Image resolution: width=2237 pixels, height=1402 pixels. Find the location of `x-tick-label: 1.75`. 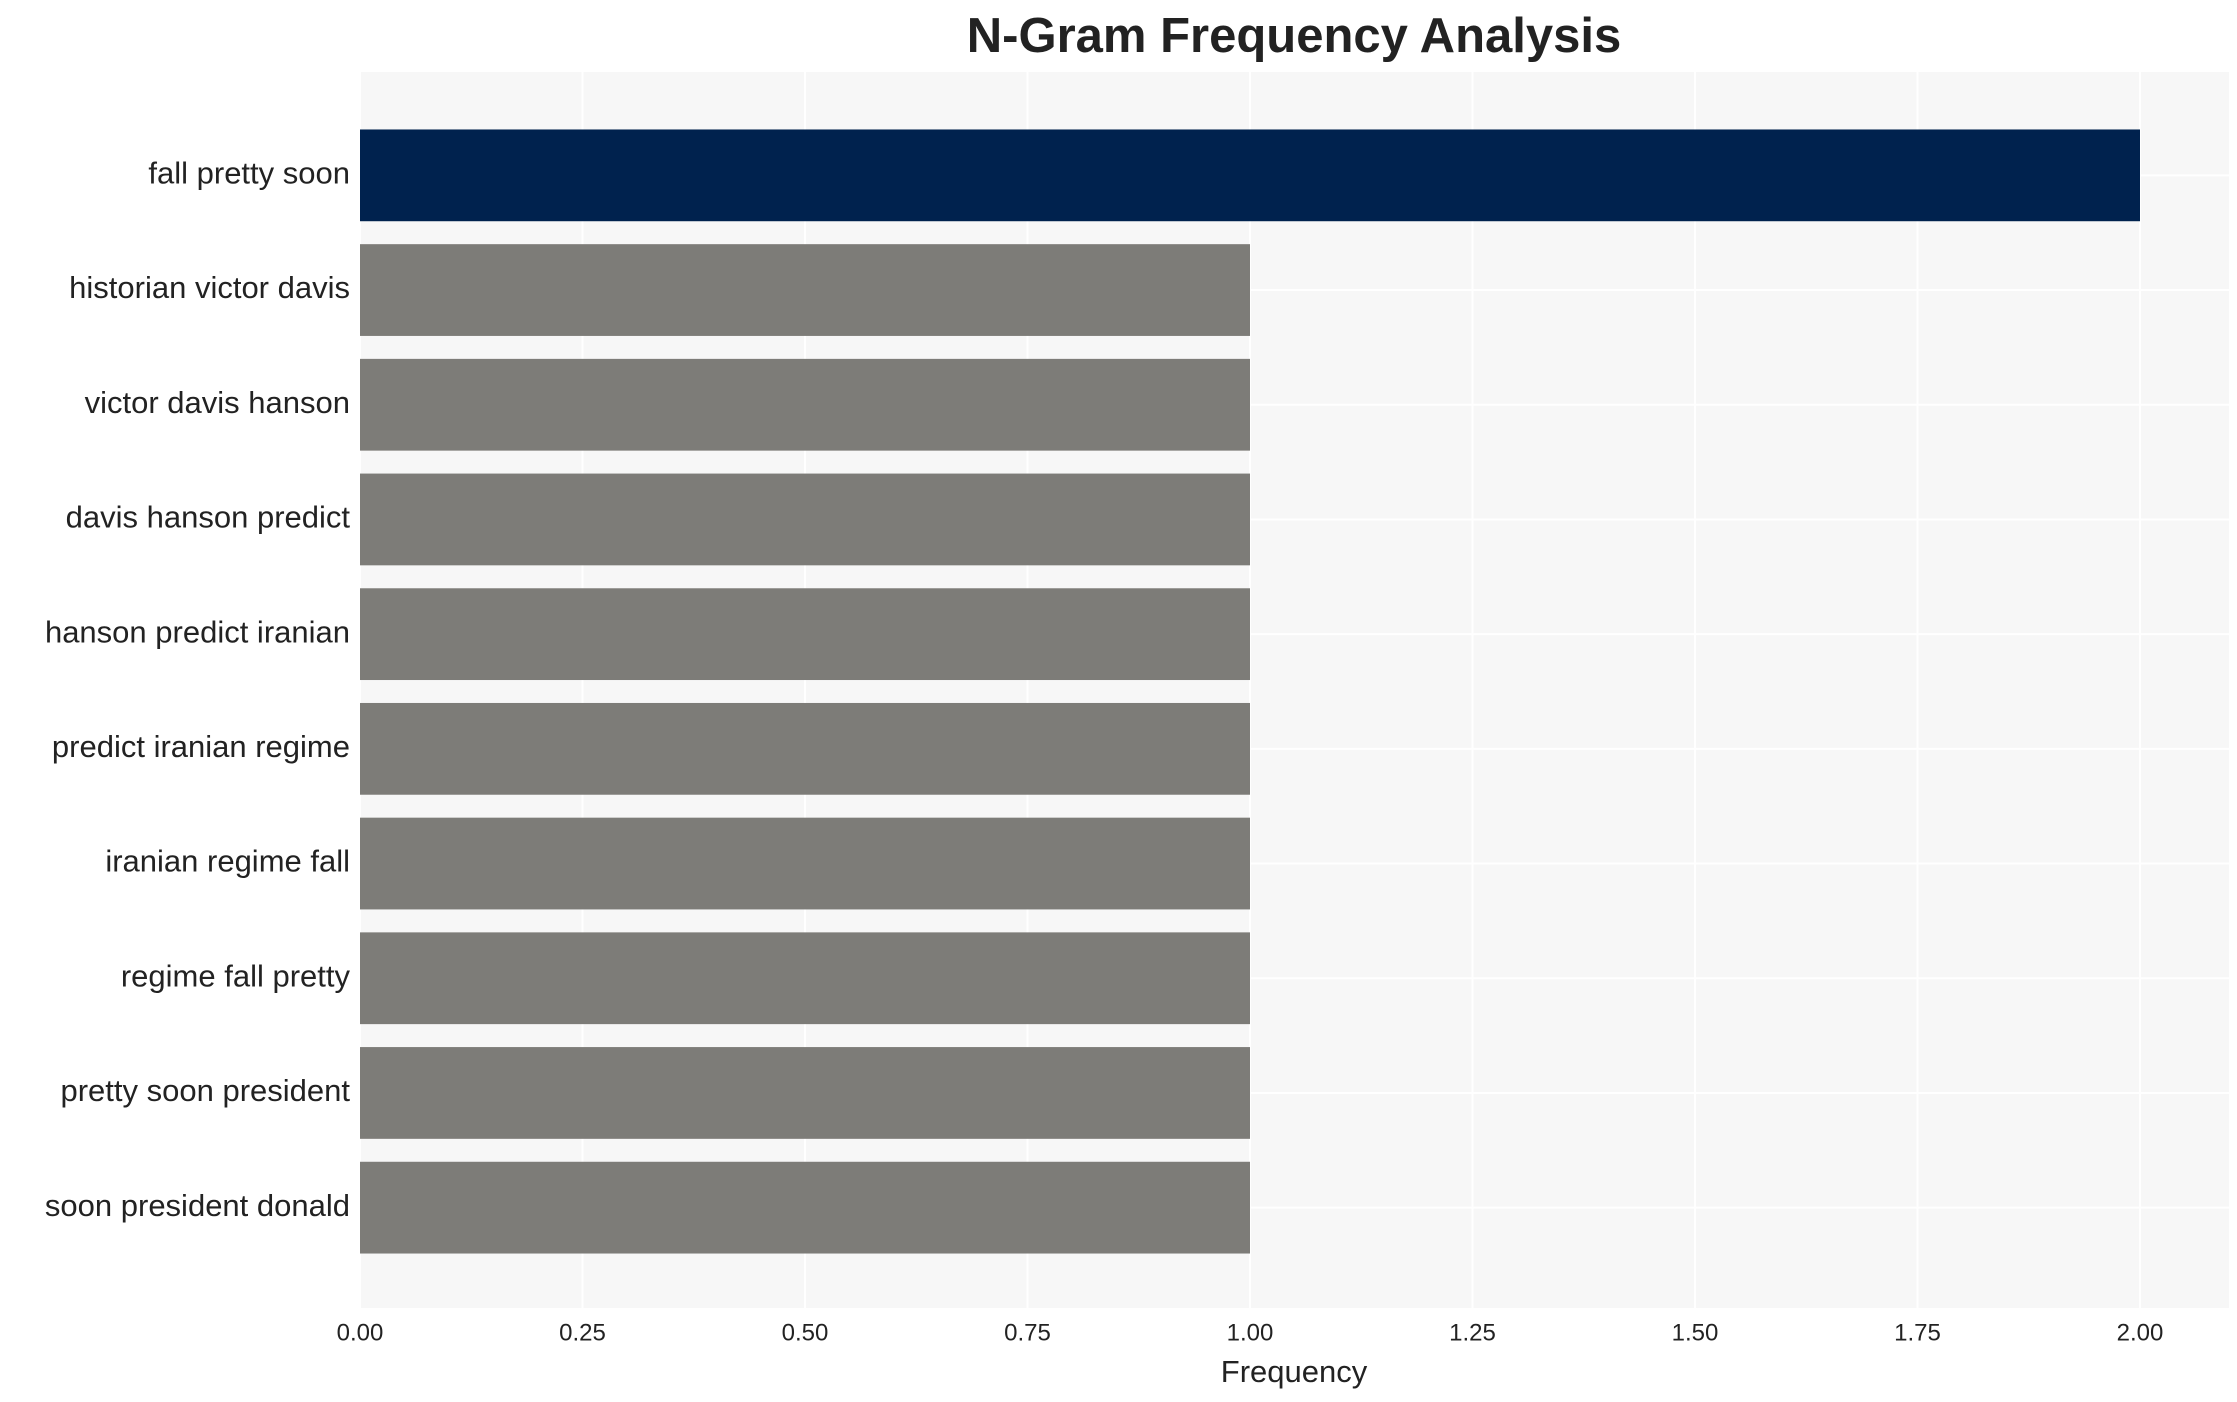

x-tick-label: 1.75 is located at coordinates (1917, 1332).